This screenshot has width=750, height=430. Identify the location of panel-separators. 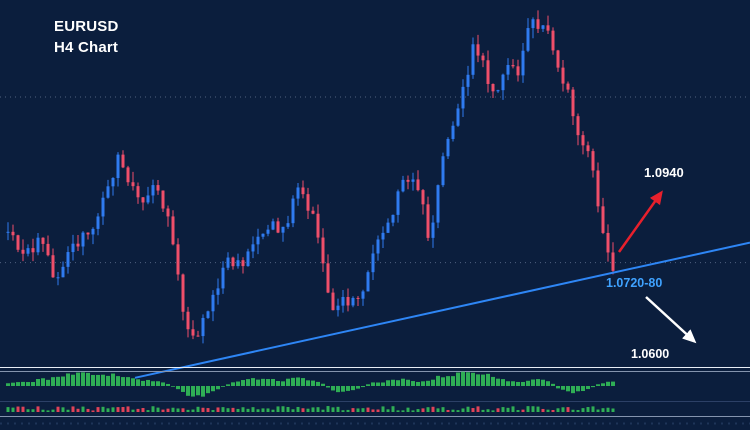
(375, 396).